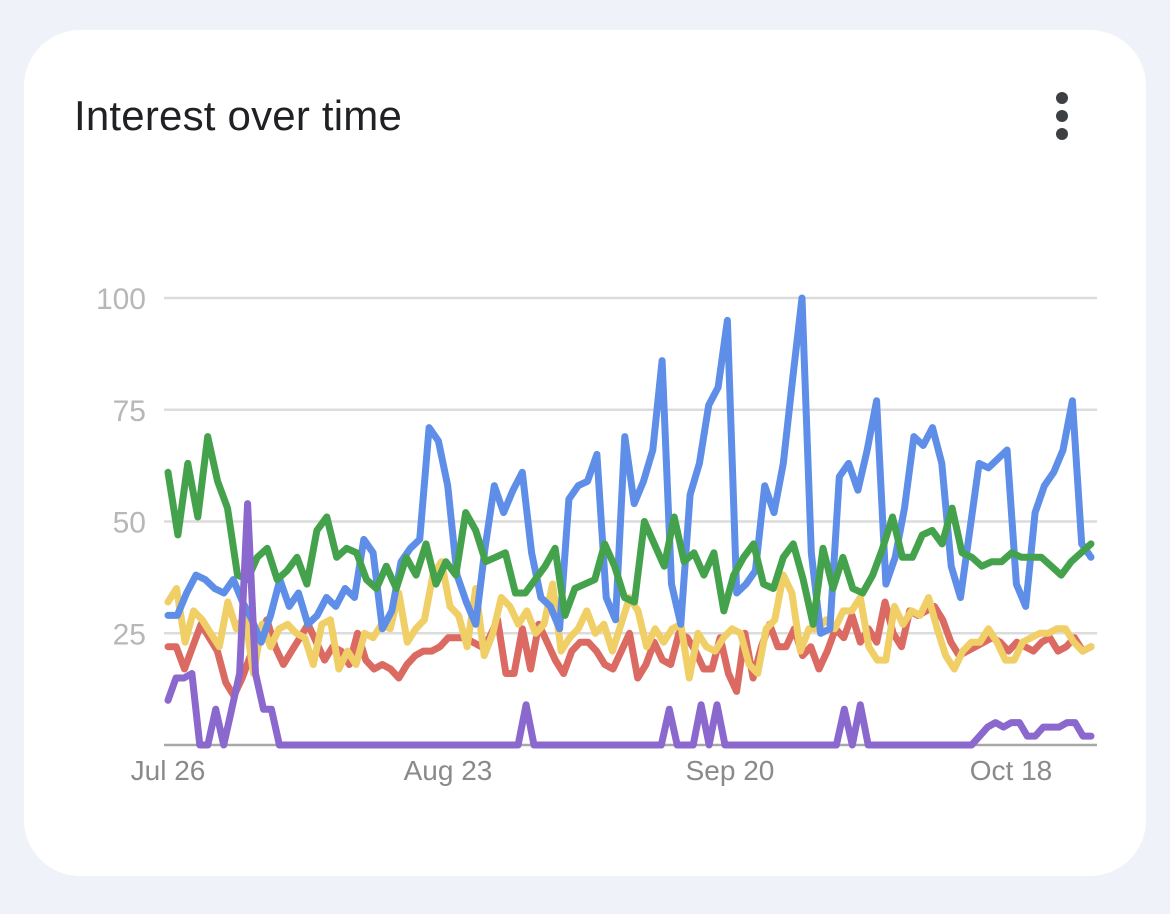  What do you see at coordinates (121, 467) in the screenshot?
I see `y-tick-labels: 100 75 50 25` at bounding box center [121, 467].